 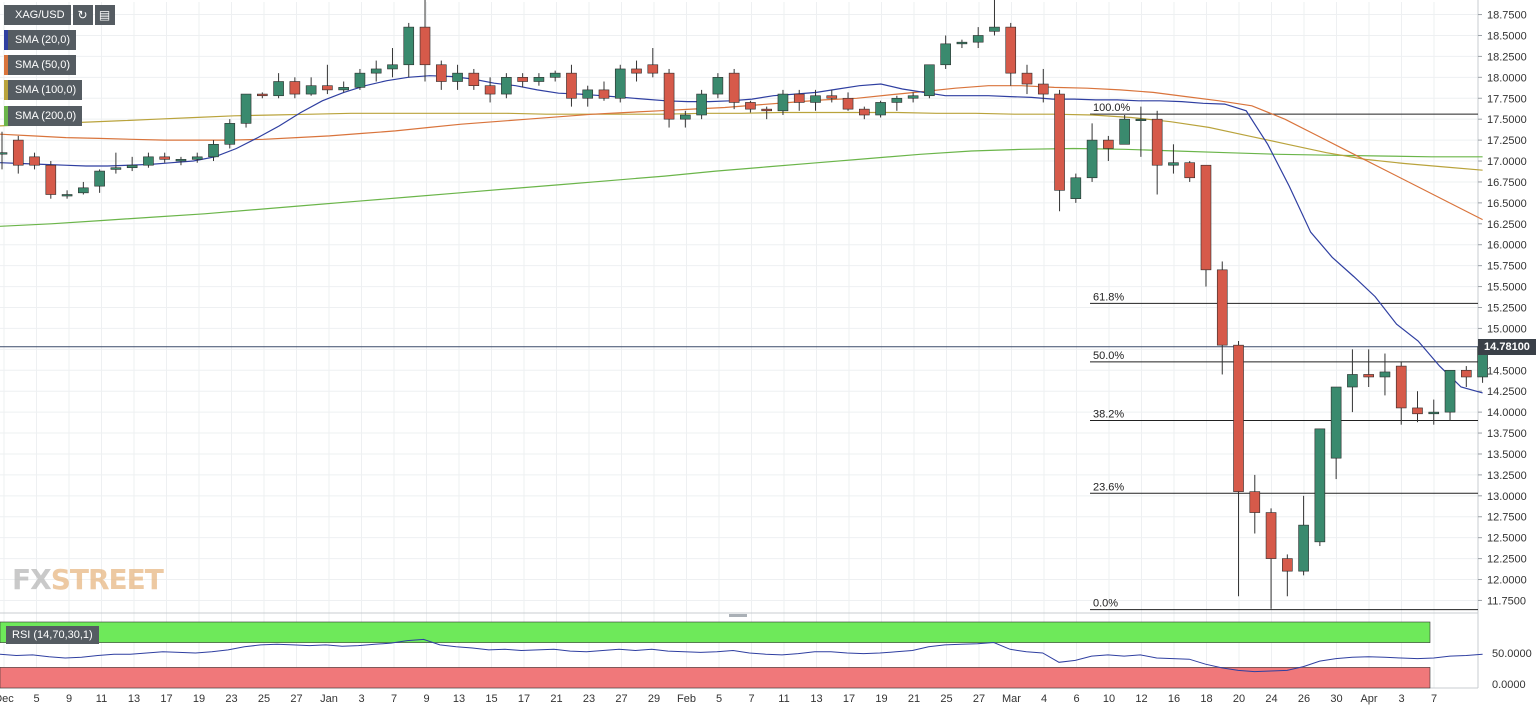 I want to click on price-tick-label: 15.5000, so click(x=1507, y=288).